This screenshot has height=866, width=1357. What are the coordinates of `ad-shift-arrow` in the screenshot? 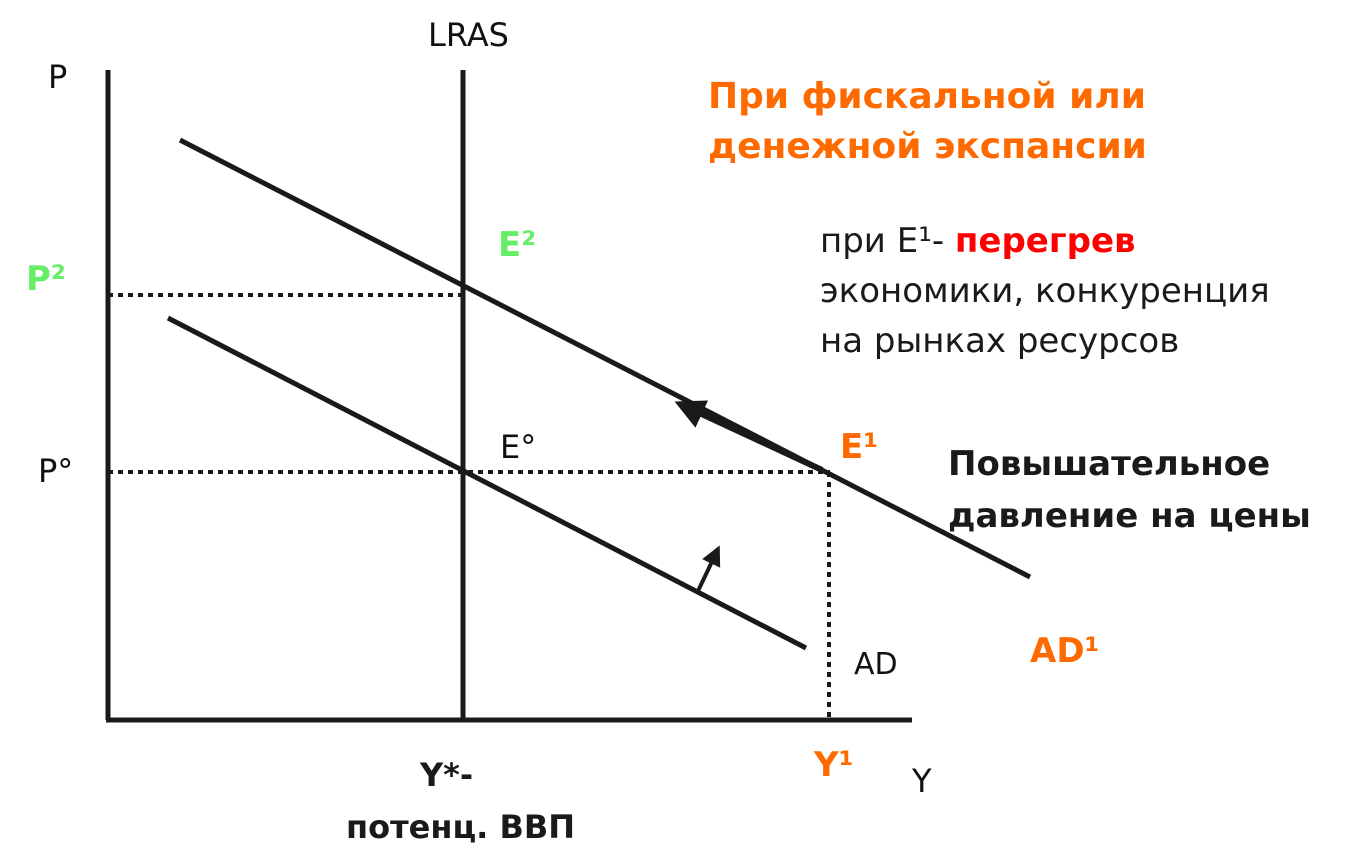 It's located at (708, 568).